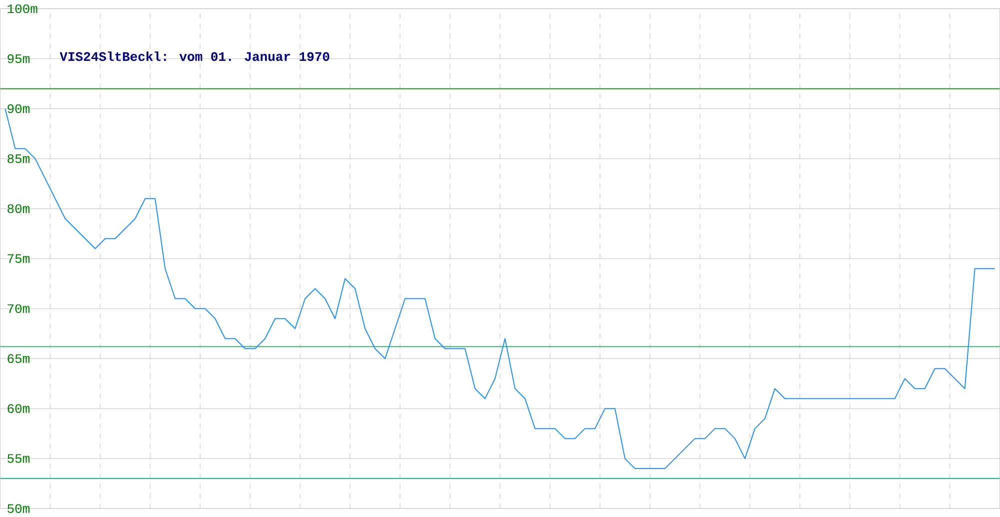  I want to click on y-tick-label: 85m, so click(19, 158).